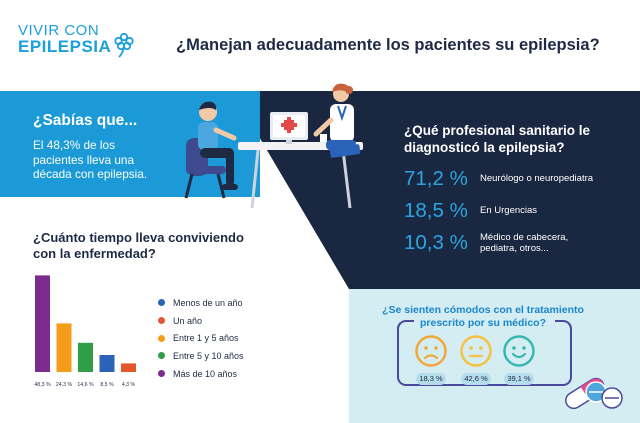 The height and width of the screenshot is (423, 640). I want to click on legend-item: Más de 10 años, so click(201, 374).